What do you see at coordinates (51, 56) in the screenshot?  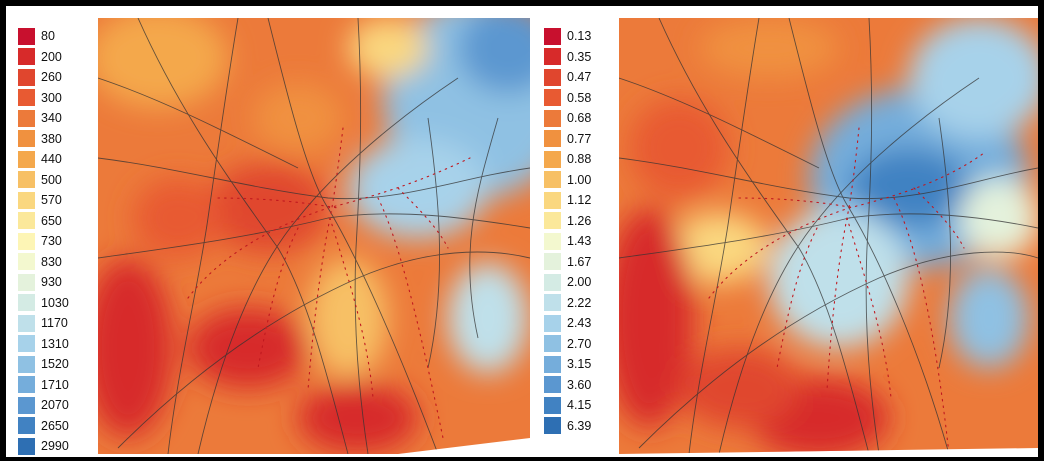 I see `legend-label: 200` at bounding box center [51, 56].